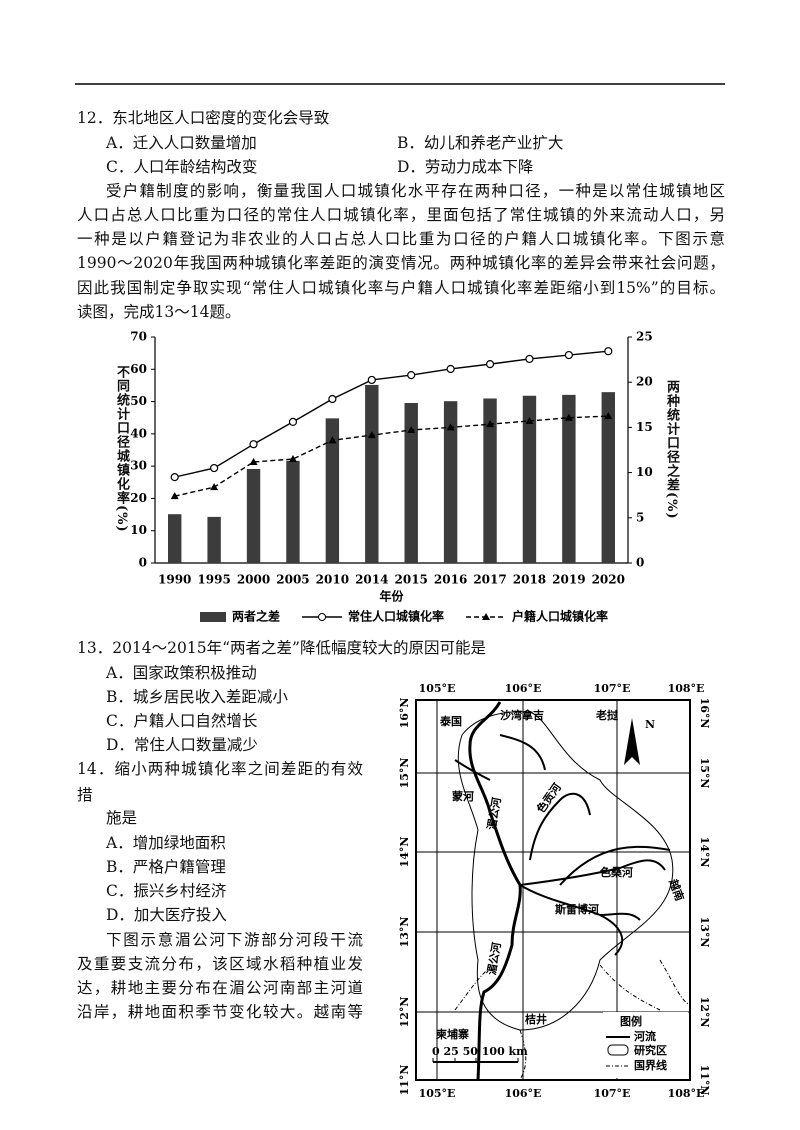 The height and width of the screenshot is (1130, 800). Describe the element at coordinates (401, 215) in the screenshot. I see `passage-line: 人口占总人口比重为口径的常住人口城镇化率，里面包括了常住城镇的外来流动人口，另` at that location.